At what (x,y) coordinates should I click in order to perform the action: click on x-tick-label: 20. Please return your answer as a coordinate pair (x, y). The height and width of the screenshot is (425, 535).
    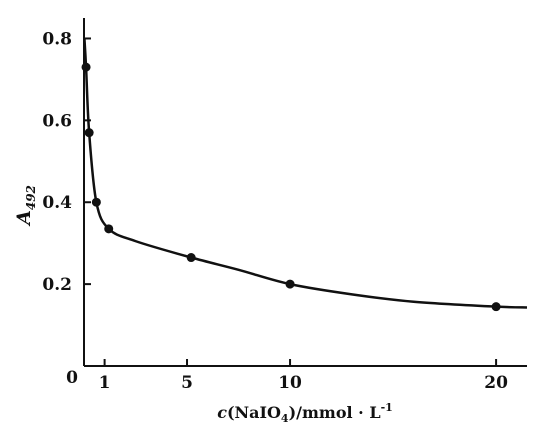
    Looking at the image, I should click on (496, 383).